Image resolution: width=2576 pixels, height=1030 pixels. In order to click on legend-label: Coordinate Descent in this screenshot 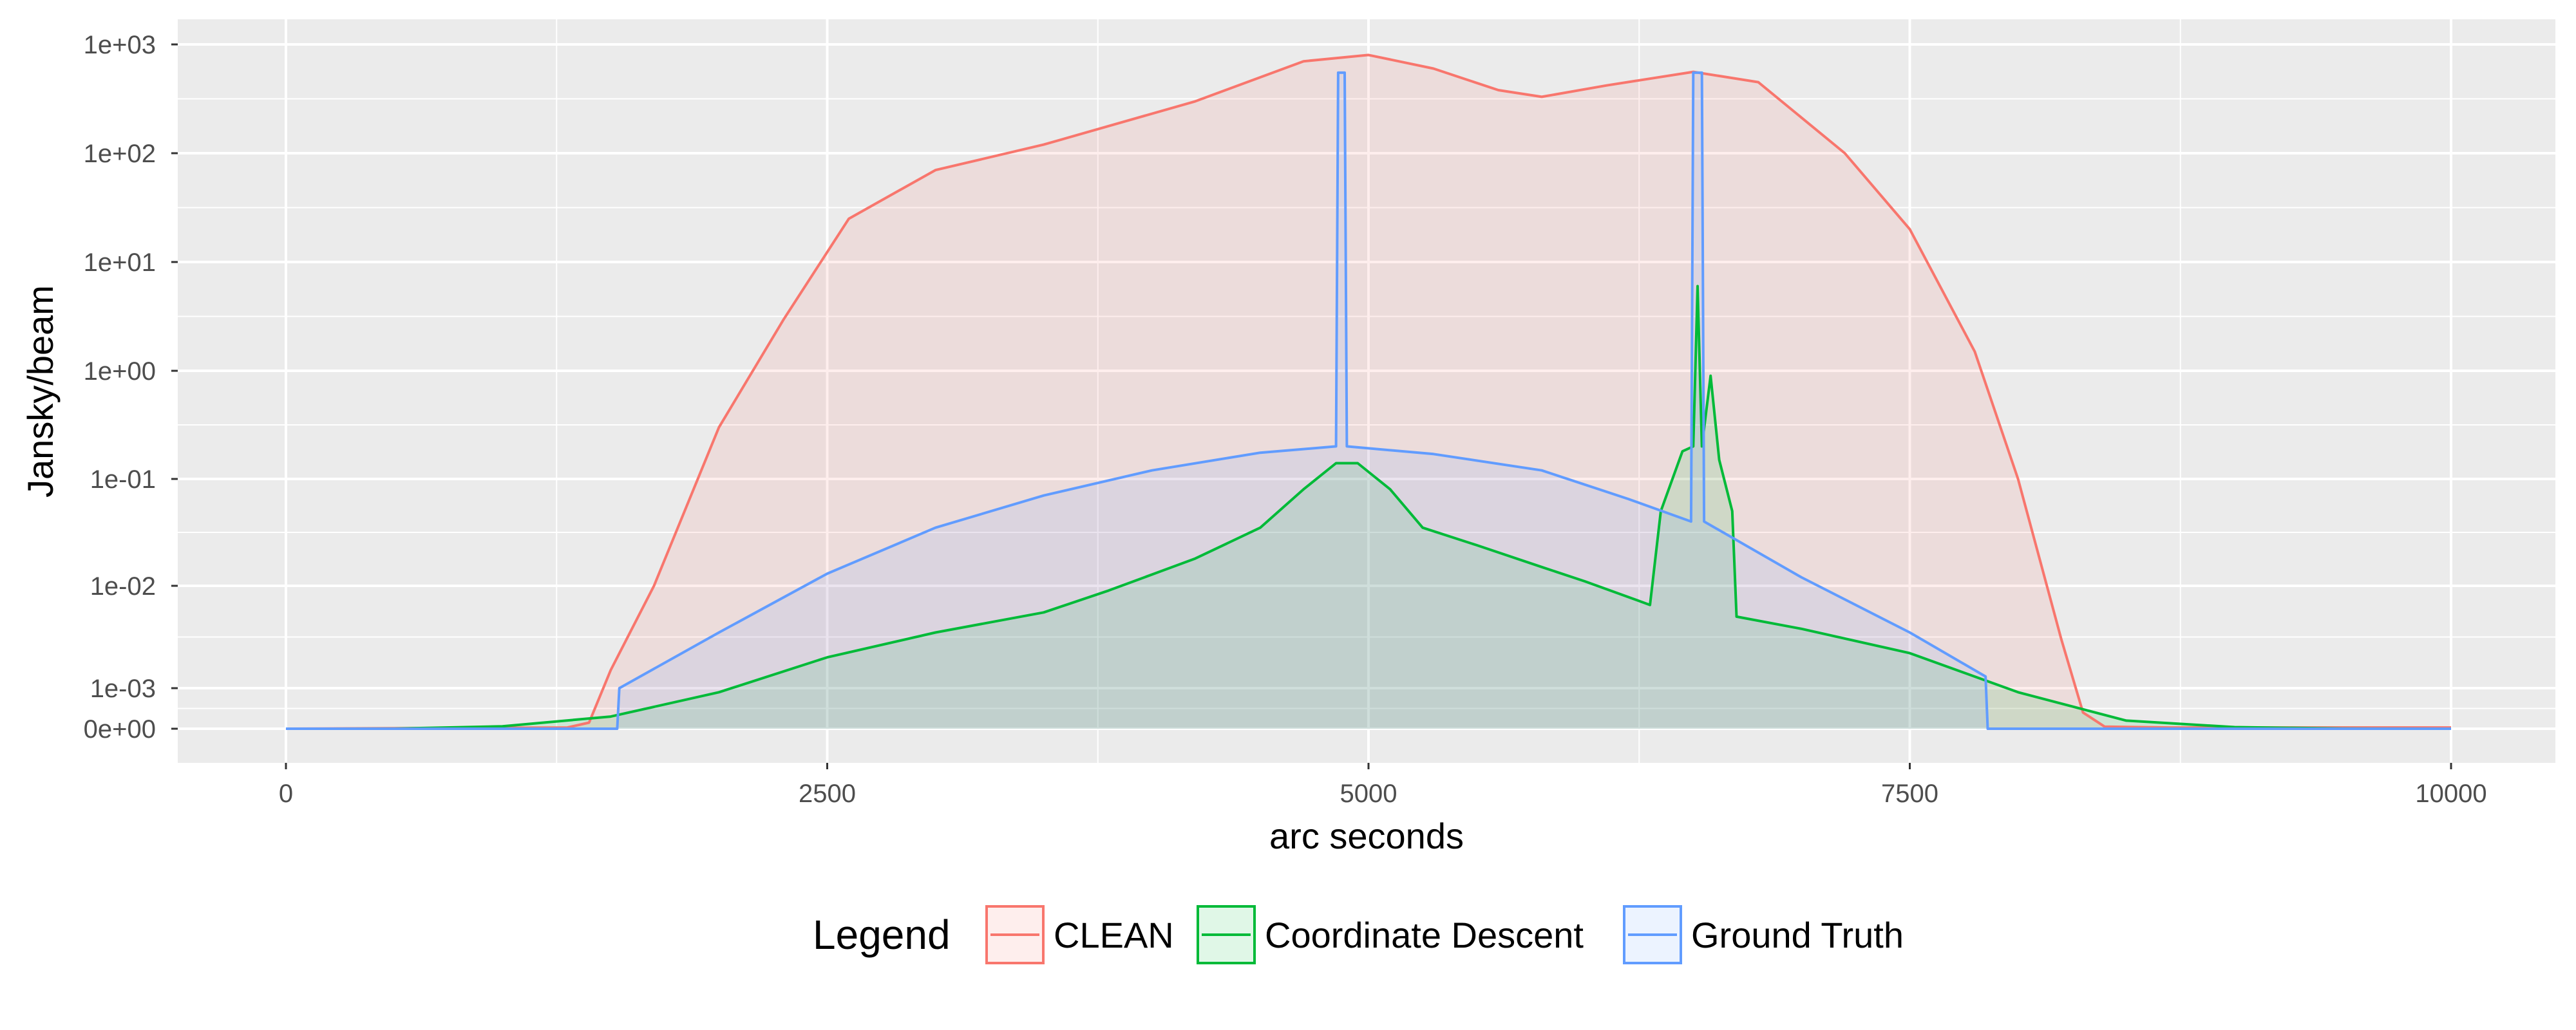, I will do `click(1424, 935)`.